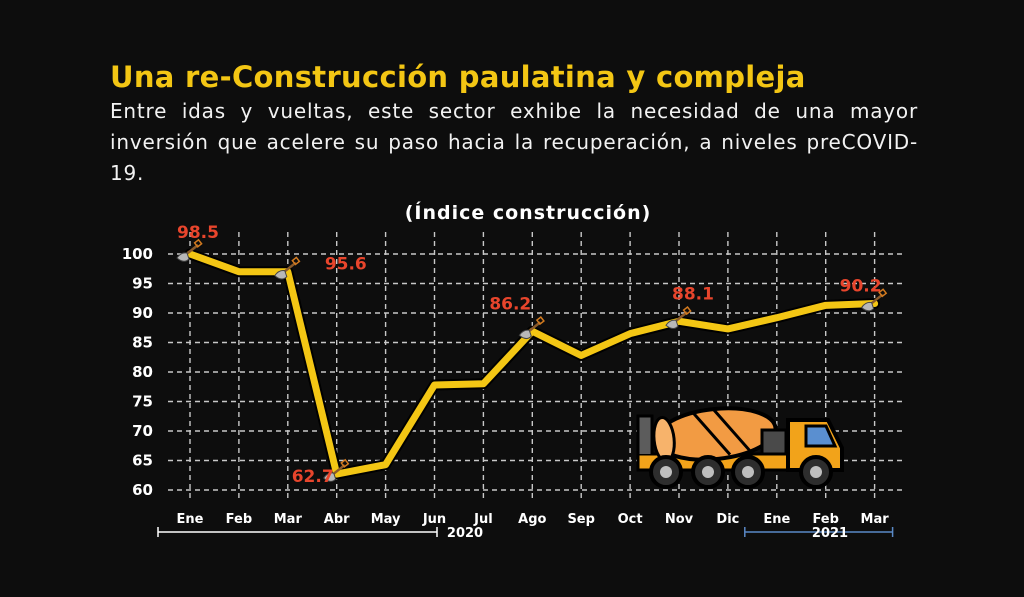 This screenshot has height=597, width=1024. I want to click on year-brackets: 2020 2021, so click(525, 533).